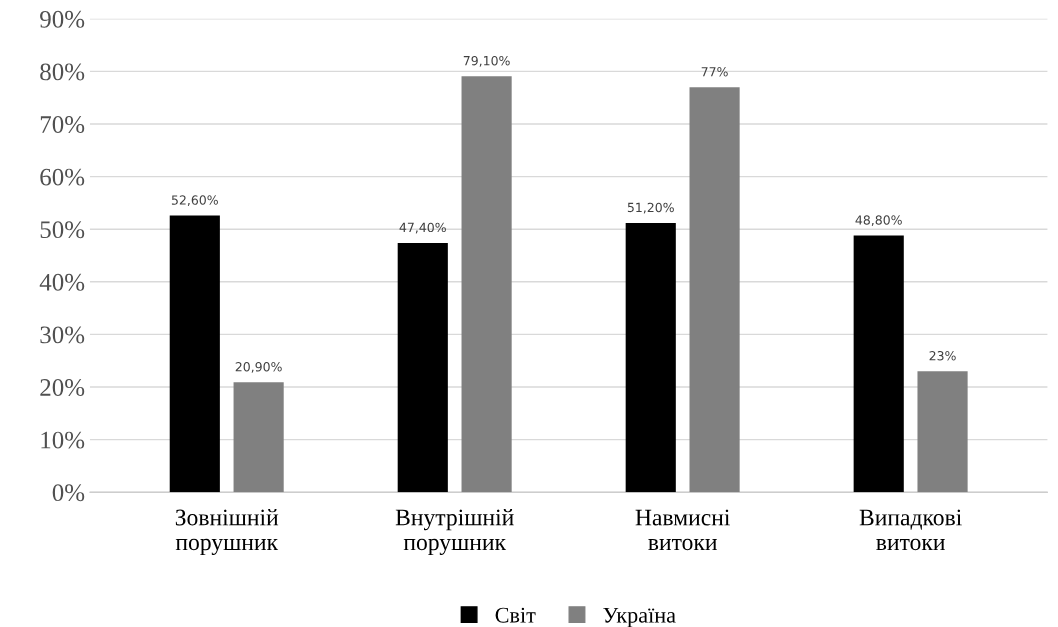 This screenshot has width=1058, height=627. I want to click on y-tick-label: 20%, so click(62, 387).